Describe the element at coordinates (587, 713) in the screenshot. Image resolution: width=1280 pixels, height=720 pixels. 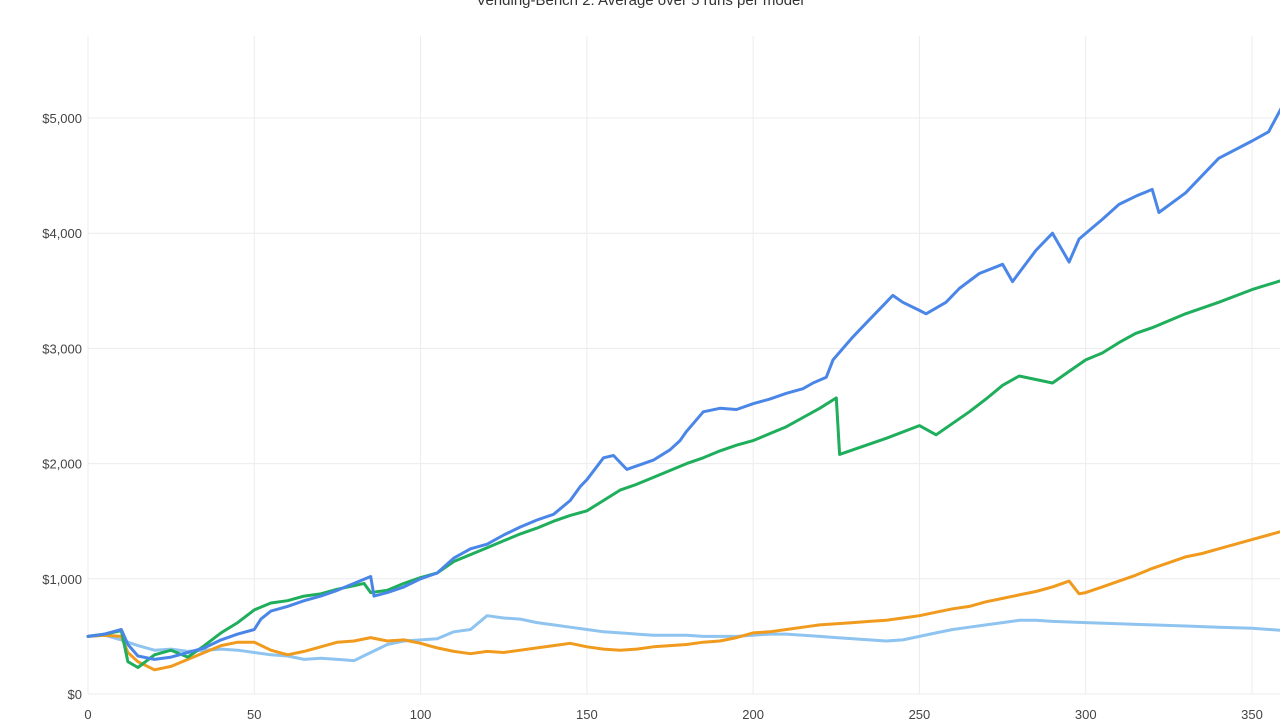
I see `x-tick-label: 150` at that location.